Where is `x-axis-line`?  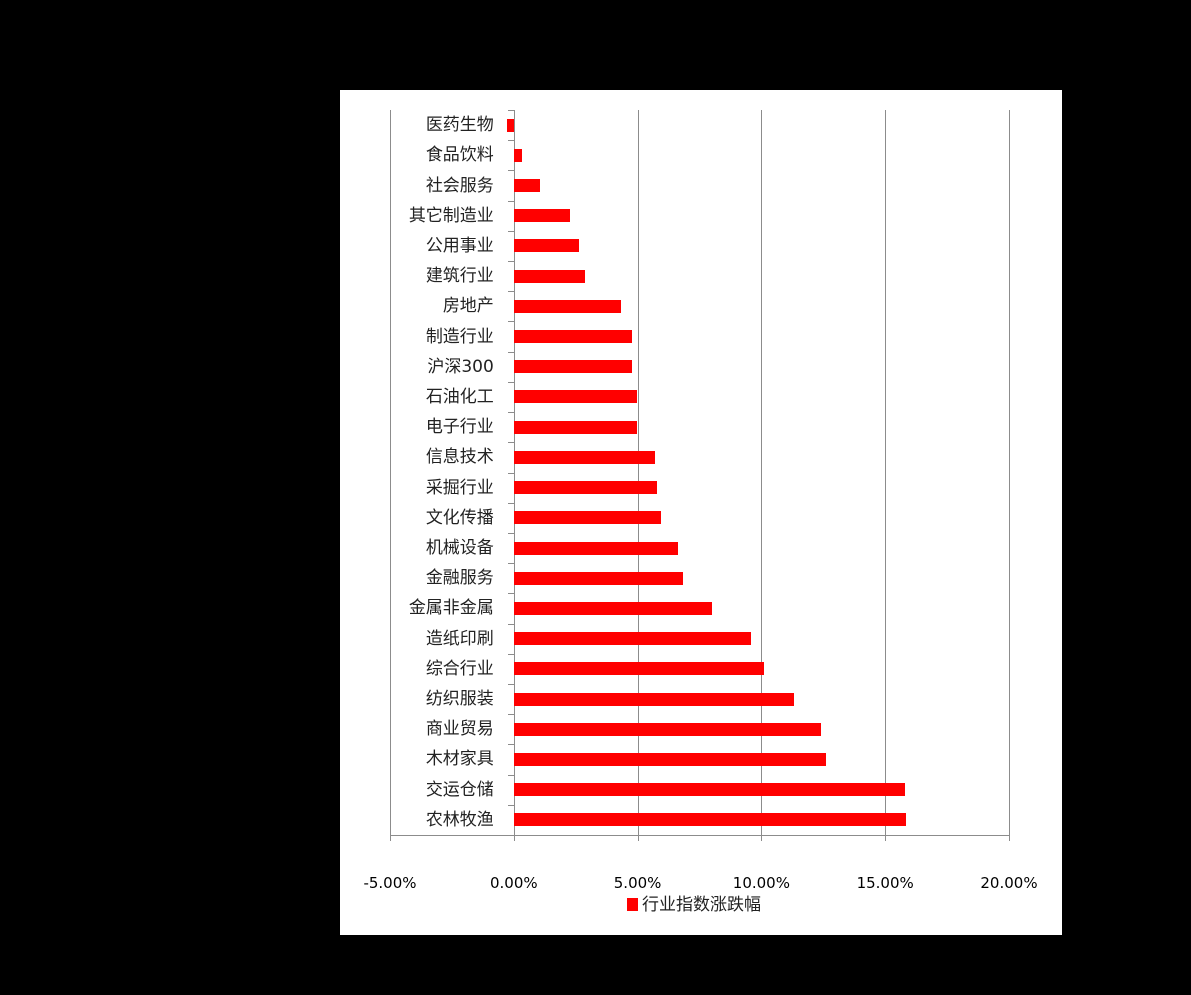 x-axis-line is located at coordinates (699, 835).